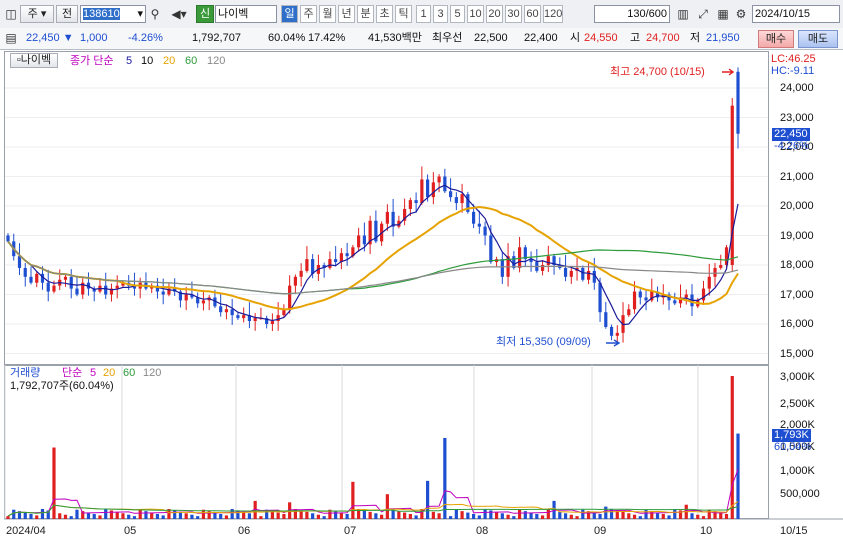 This screenshot has height=543, width=843. I want to click on open-label: 시, so click(575, 38).